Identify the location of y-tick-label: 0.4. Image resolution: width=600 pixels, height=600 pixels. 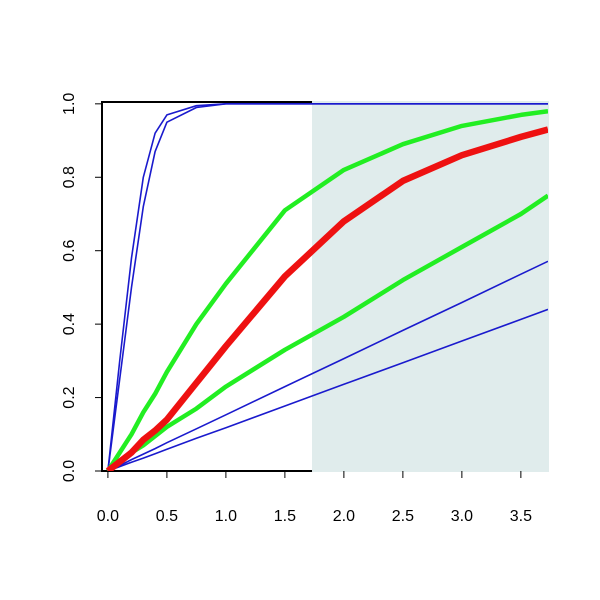
(69, 324).